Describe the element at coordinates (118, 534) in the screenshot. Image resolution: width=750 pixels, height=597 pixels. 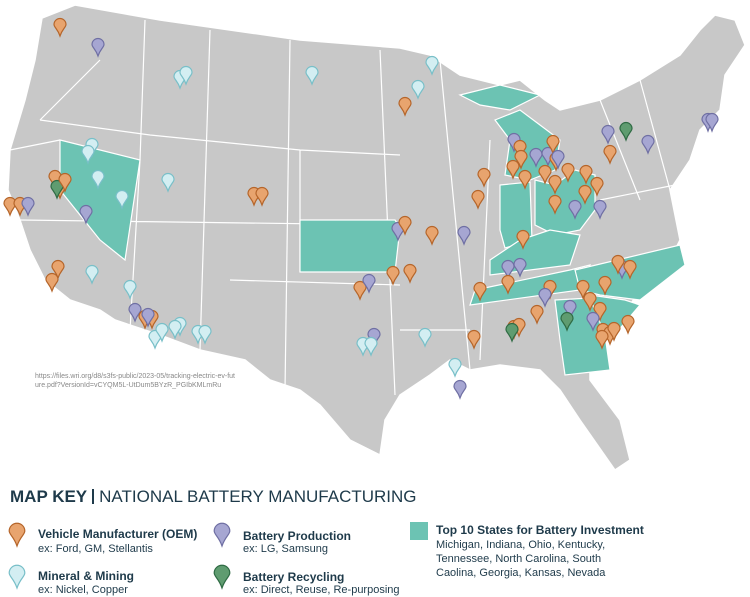
I see `legend-name: Vehicle Manufacturer (OEM)` at that location.